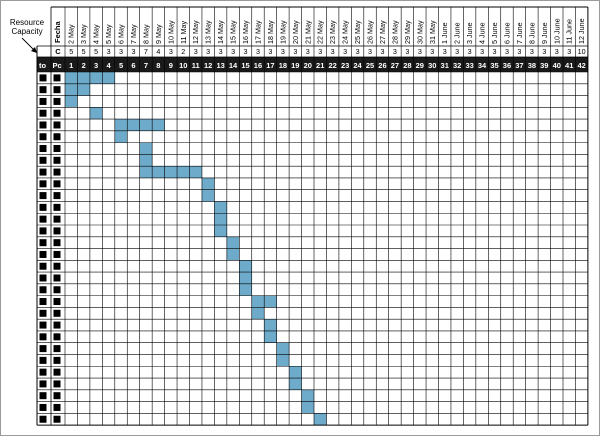 Image resolution: width=600 pixels, height=436 pixels. Describe the element at coordinates (58, 51) in the screenshot. I see `c-label: C` at that location.